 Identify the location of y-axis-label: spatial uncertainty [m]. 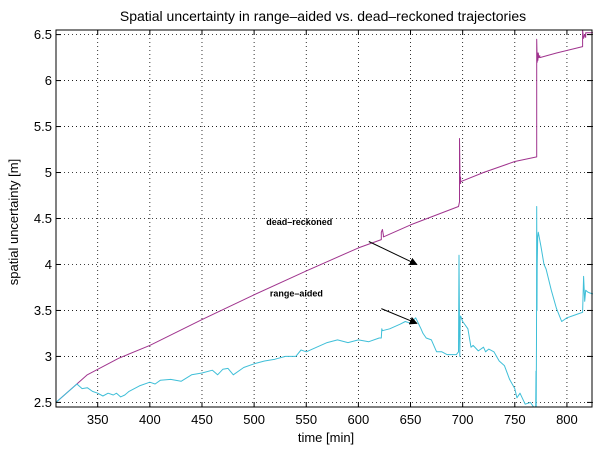
(13, 222).